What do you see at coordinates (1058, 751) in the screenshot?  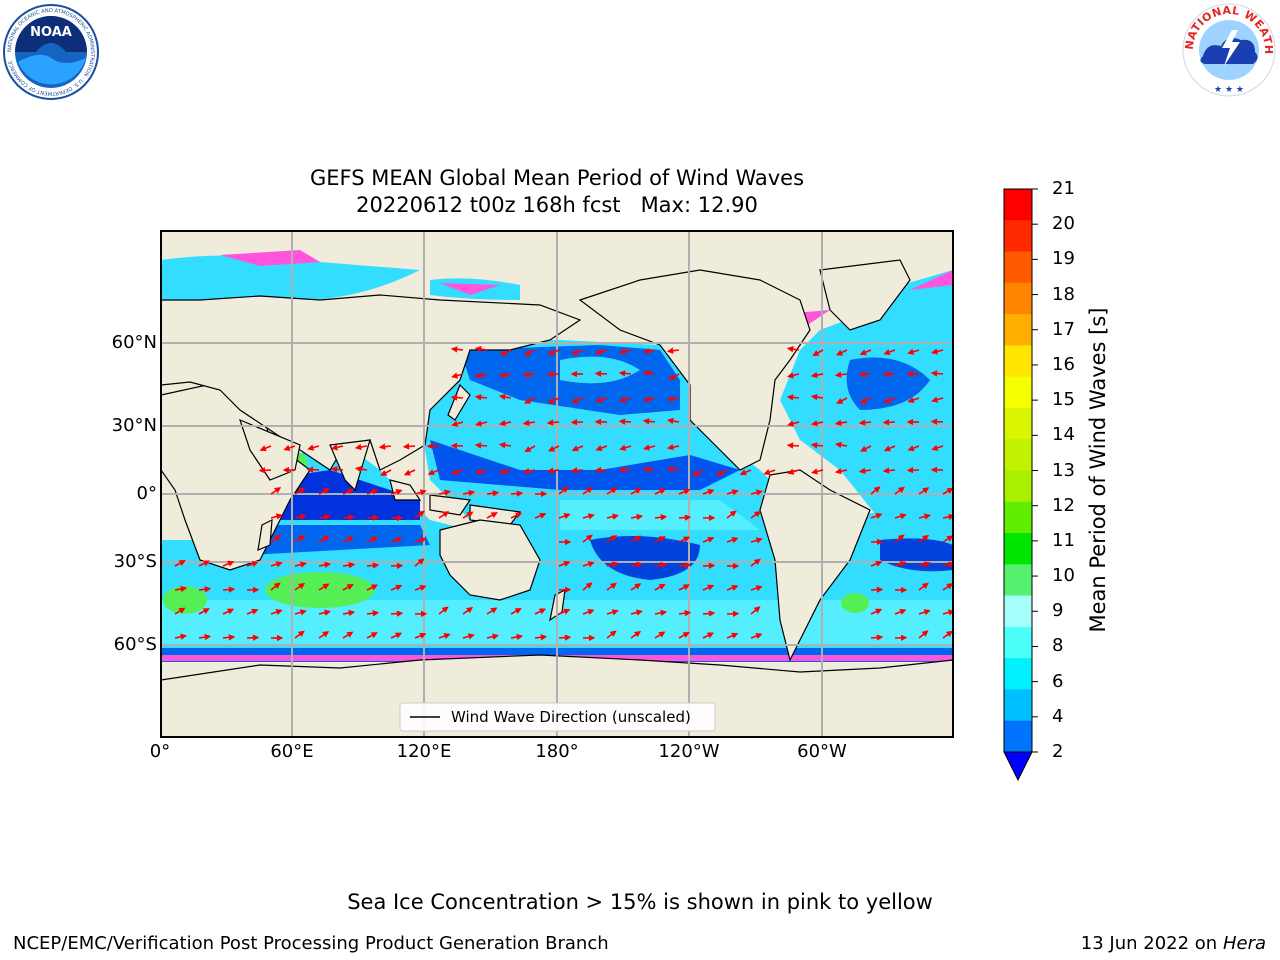 I see `colorbar-tick-label: 2` at bounding box center [1058, 751].